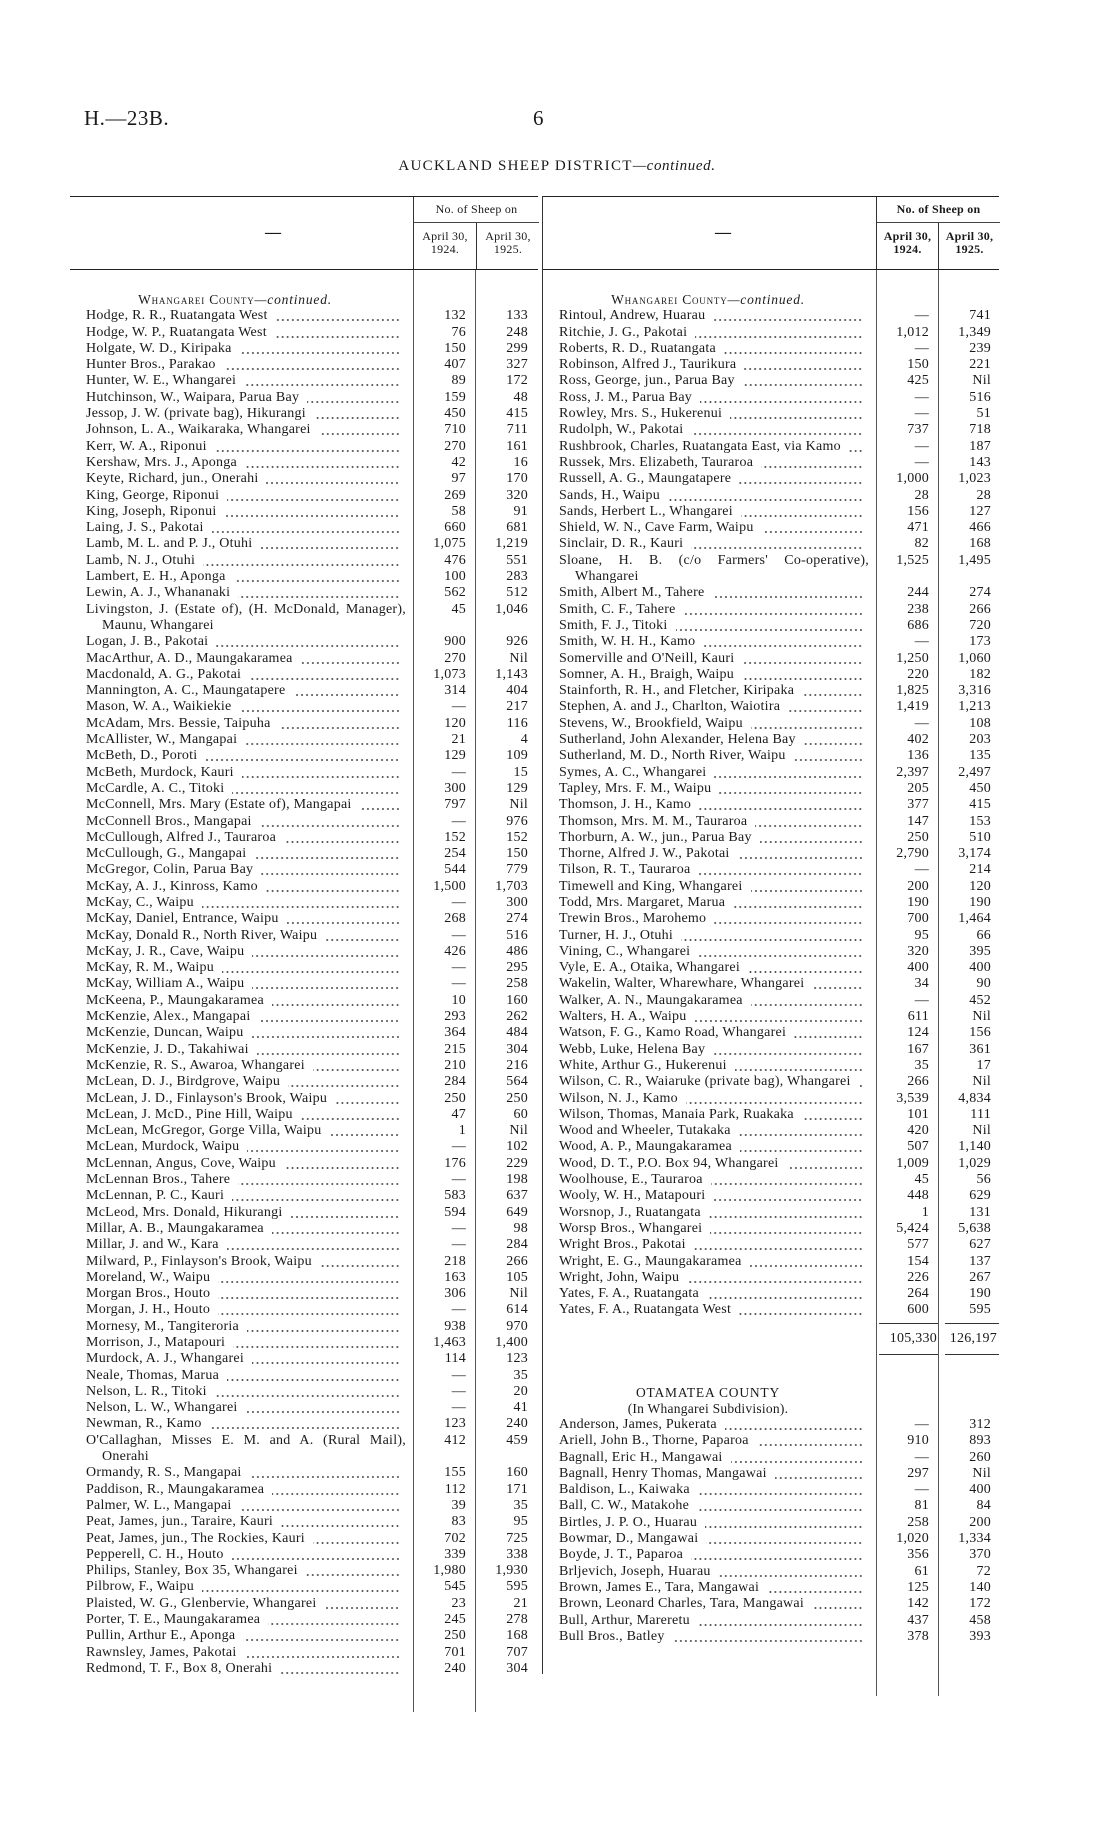 The height and width of the screenshot is (1843, 1114). What do you see at coordinates (517, 495) in the screenshot?
I see `sheep-1925: 320` at bounding box center [517, 495].